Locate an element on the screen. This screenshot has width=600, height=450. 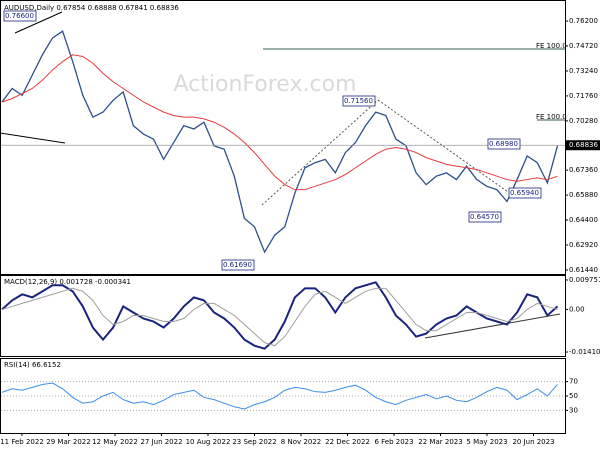
y-tick-label: 0.71760 is located at coordinates (583, 96).